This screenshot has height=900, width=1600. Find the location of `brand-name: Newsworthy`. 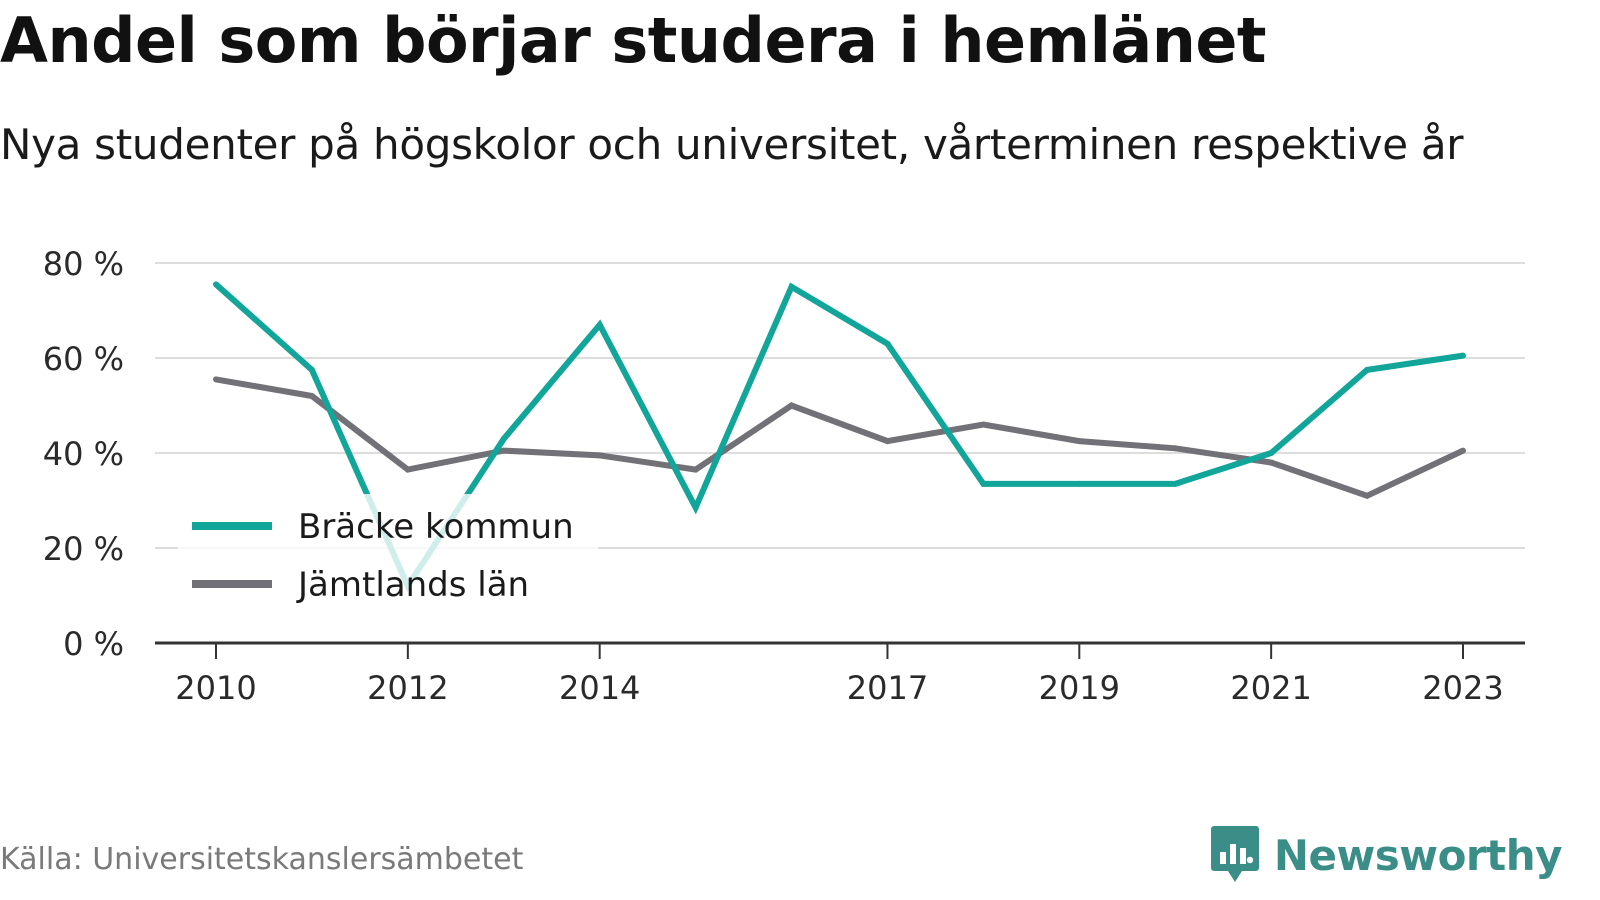

brand-name: Newsworthy is located at coordinates (1418, 855).